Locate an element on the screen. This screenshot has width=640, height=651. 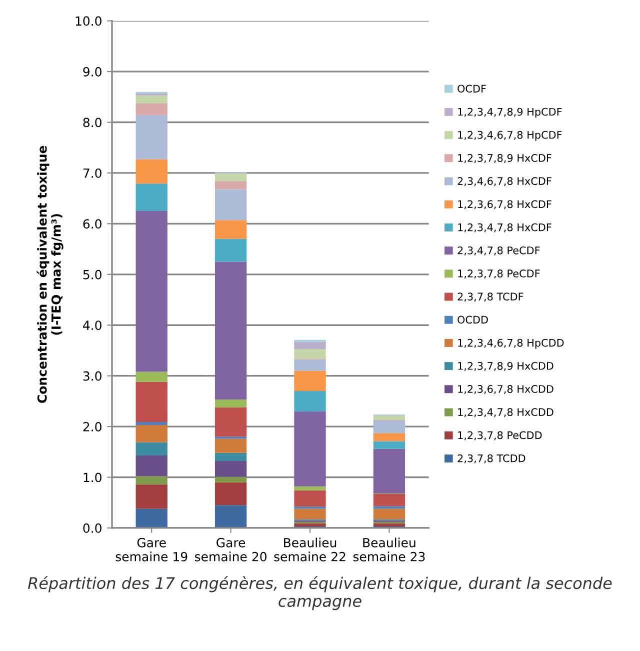
legend-label: 2,3,7,8 TCDF is located at coordinates (491, 297).